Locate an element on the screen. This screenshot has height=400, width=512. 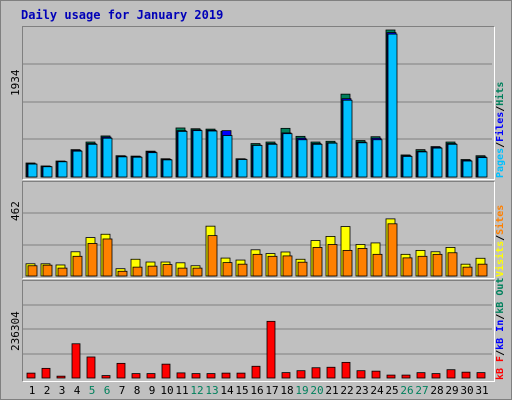
day-label-28: 28 is located at coordinates (436, 390).